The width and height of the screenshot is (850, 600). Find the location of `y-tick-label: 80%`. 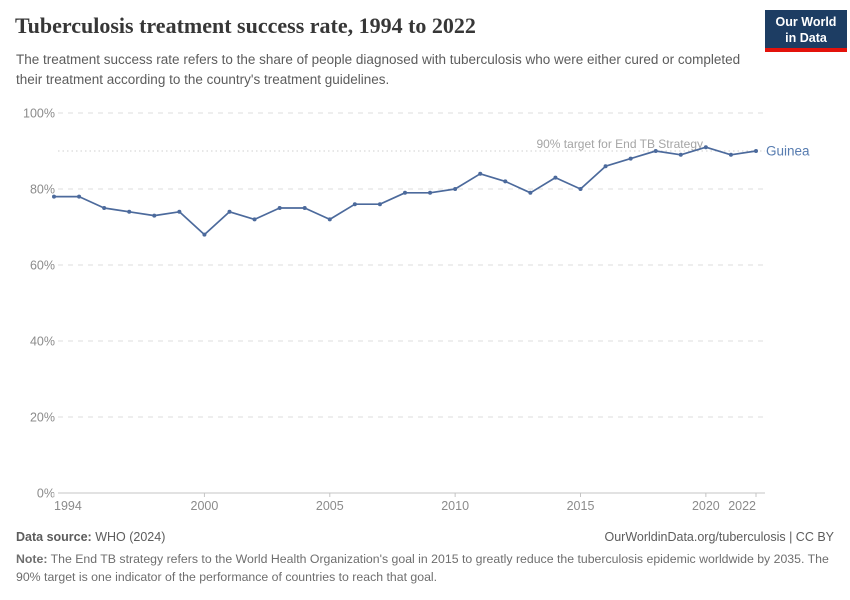

y-tick-label: 80% is located at coordinates (42, 190).